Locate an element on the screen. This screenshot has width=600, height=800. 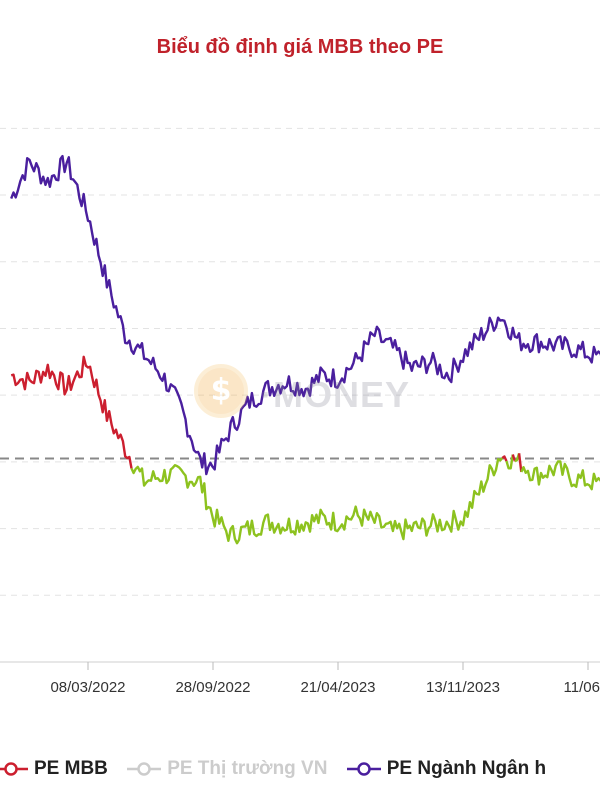
legend-label: PE MBB is located at coordinates (71, 768).